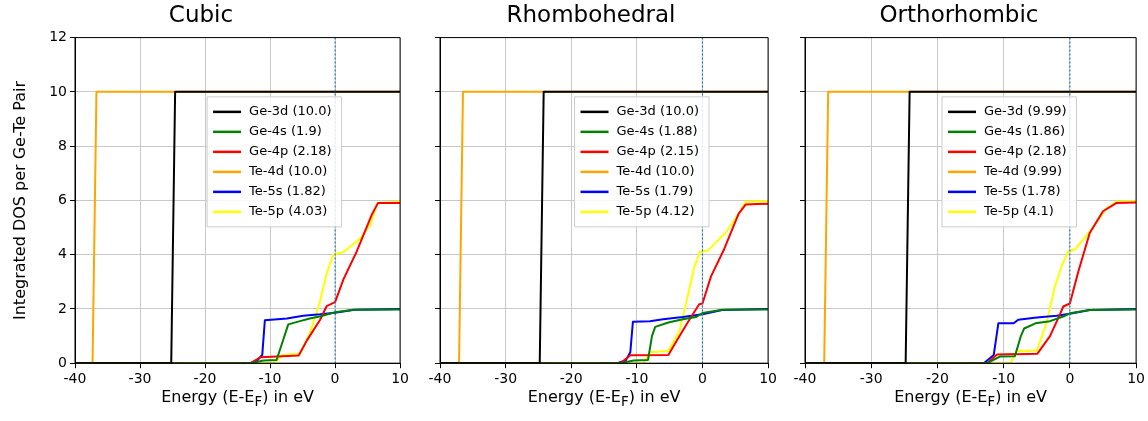 The image size is (1148, 421). What do you see at coordinates (63, 253) in the screenshot?
I see `y-tick-label: 4` at bounding box center [63, 253].